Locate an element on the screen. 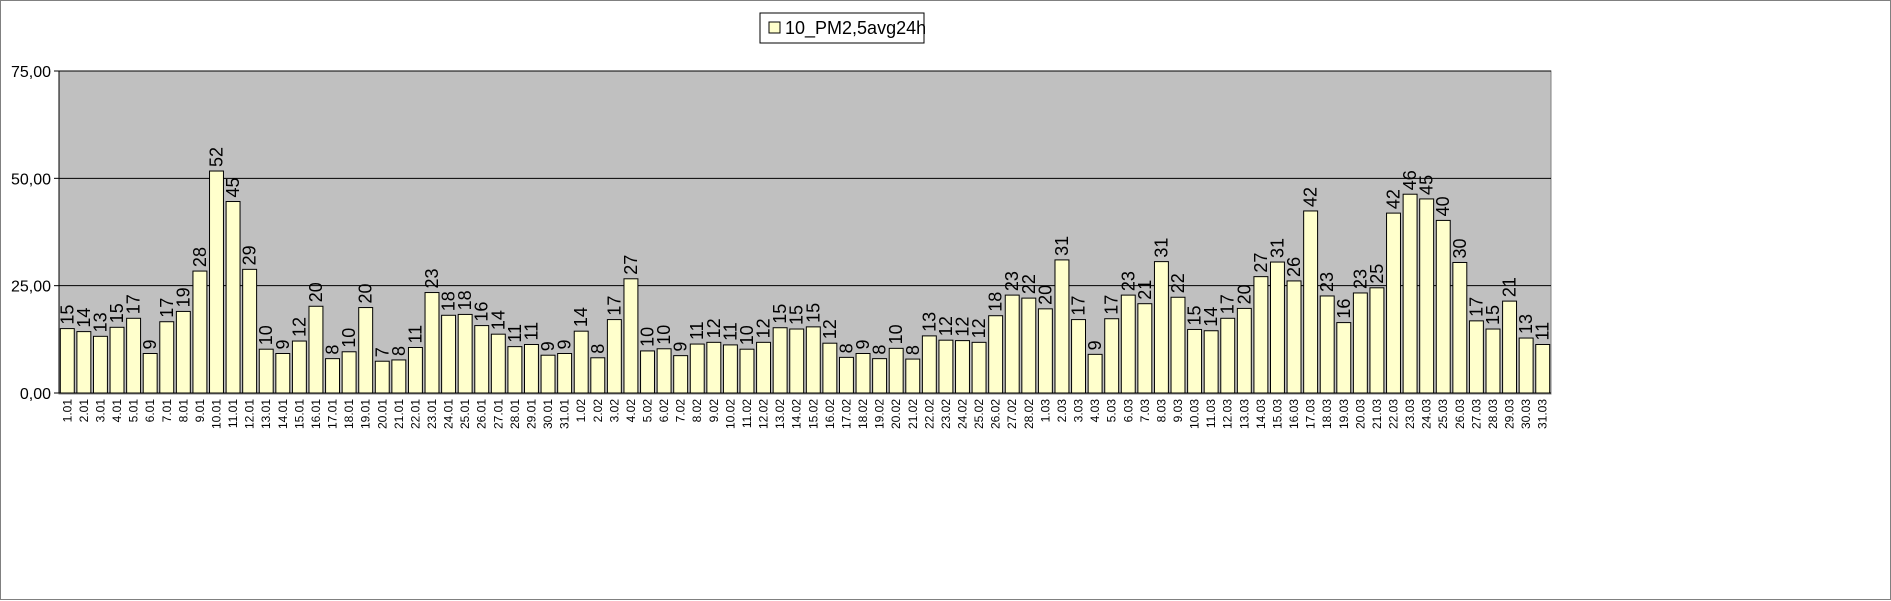 Image resolution: width=1891 pixels, height=601 pixels. data-label: 9 is located at coordinates (150, 344).